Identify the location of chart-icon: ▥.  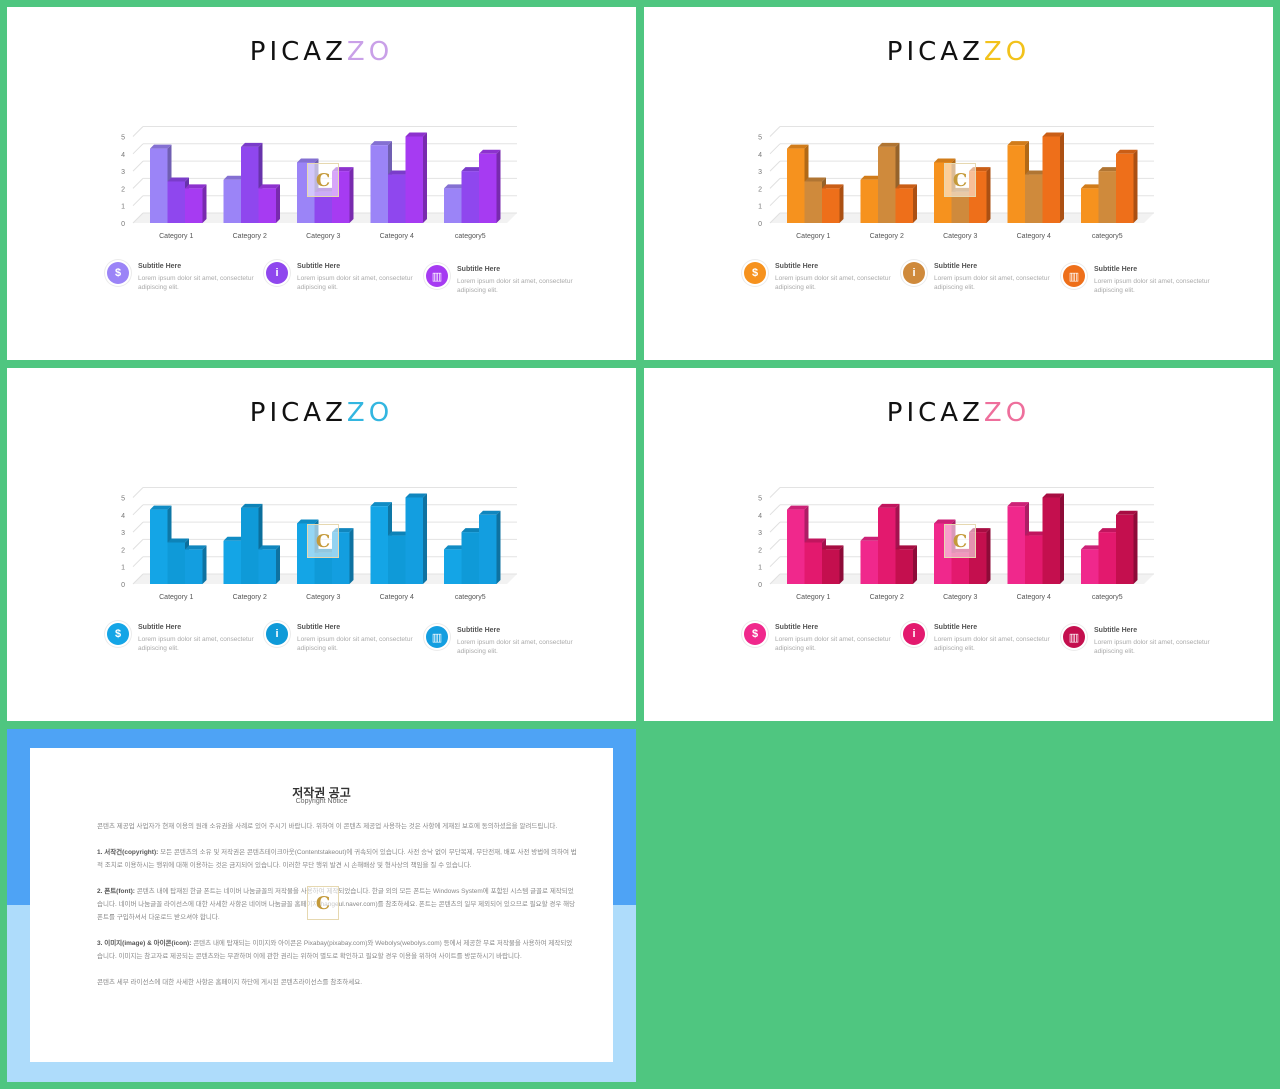
(1074, 276).